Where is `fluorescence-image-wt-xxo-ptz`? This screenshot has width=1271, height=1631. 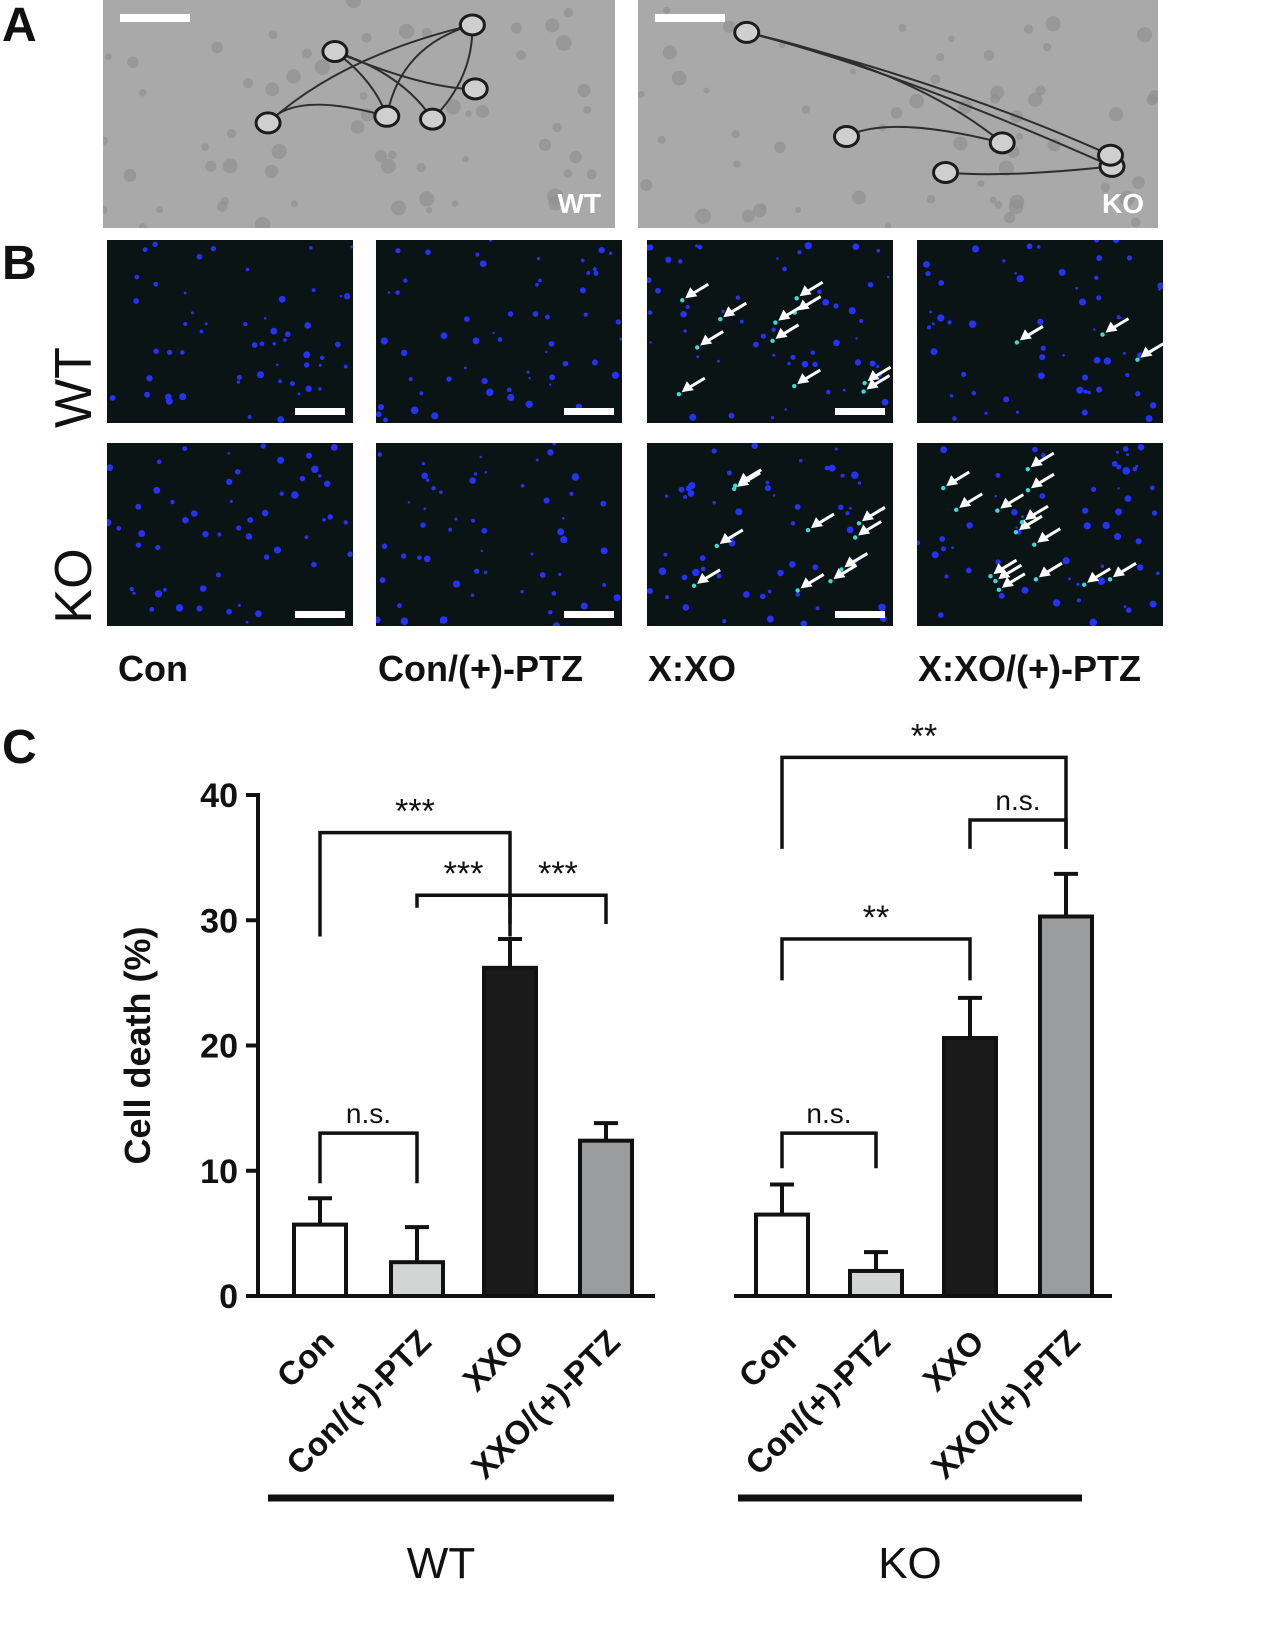 fluorescence-image-wt-xxo-ptz is located at coordinates (1040, 331).